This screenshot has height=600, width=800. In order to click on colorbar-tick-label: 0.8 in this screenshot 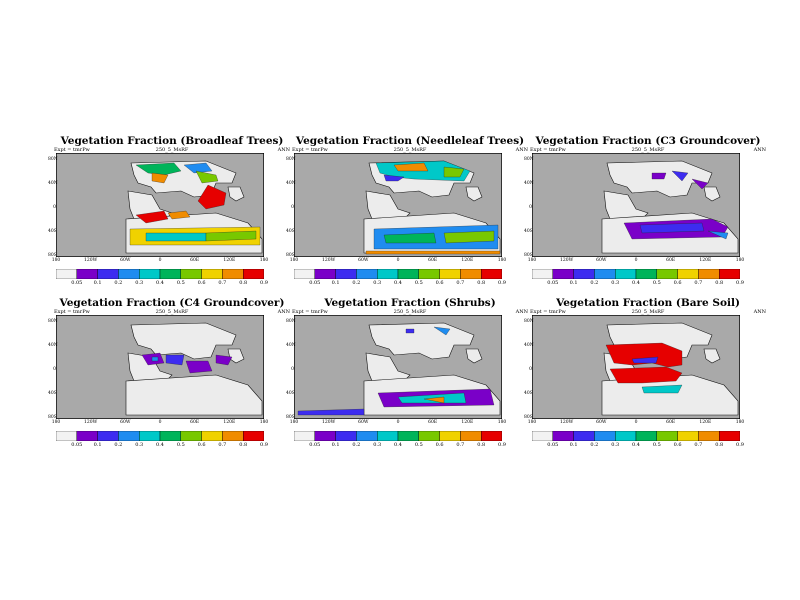, I will do `click(243, 445)`.